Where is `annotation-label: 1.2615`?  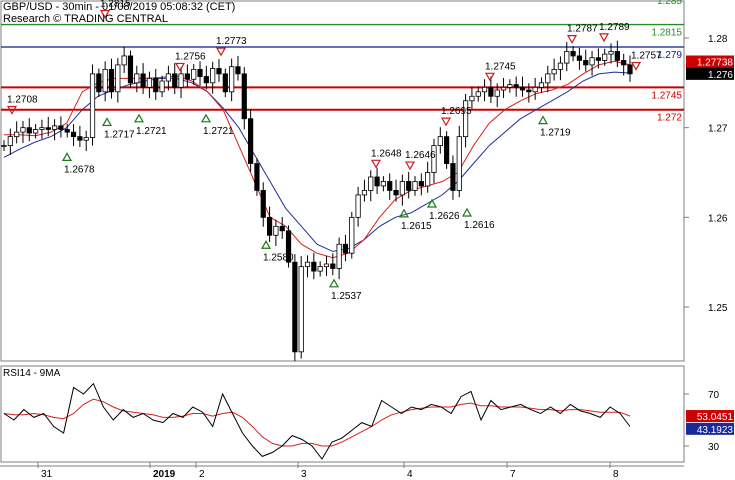
annotation-label: 1.2615 is located at coordinates (416, 226).